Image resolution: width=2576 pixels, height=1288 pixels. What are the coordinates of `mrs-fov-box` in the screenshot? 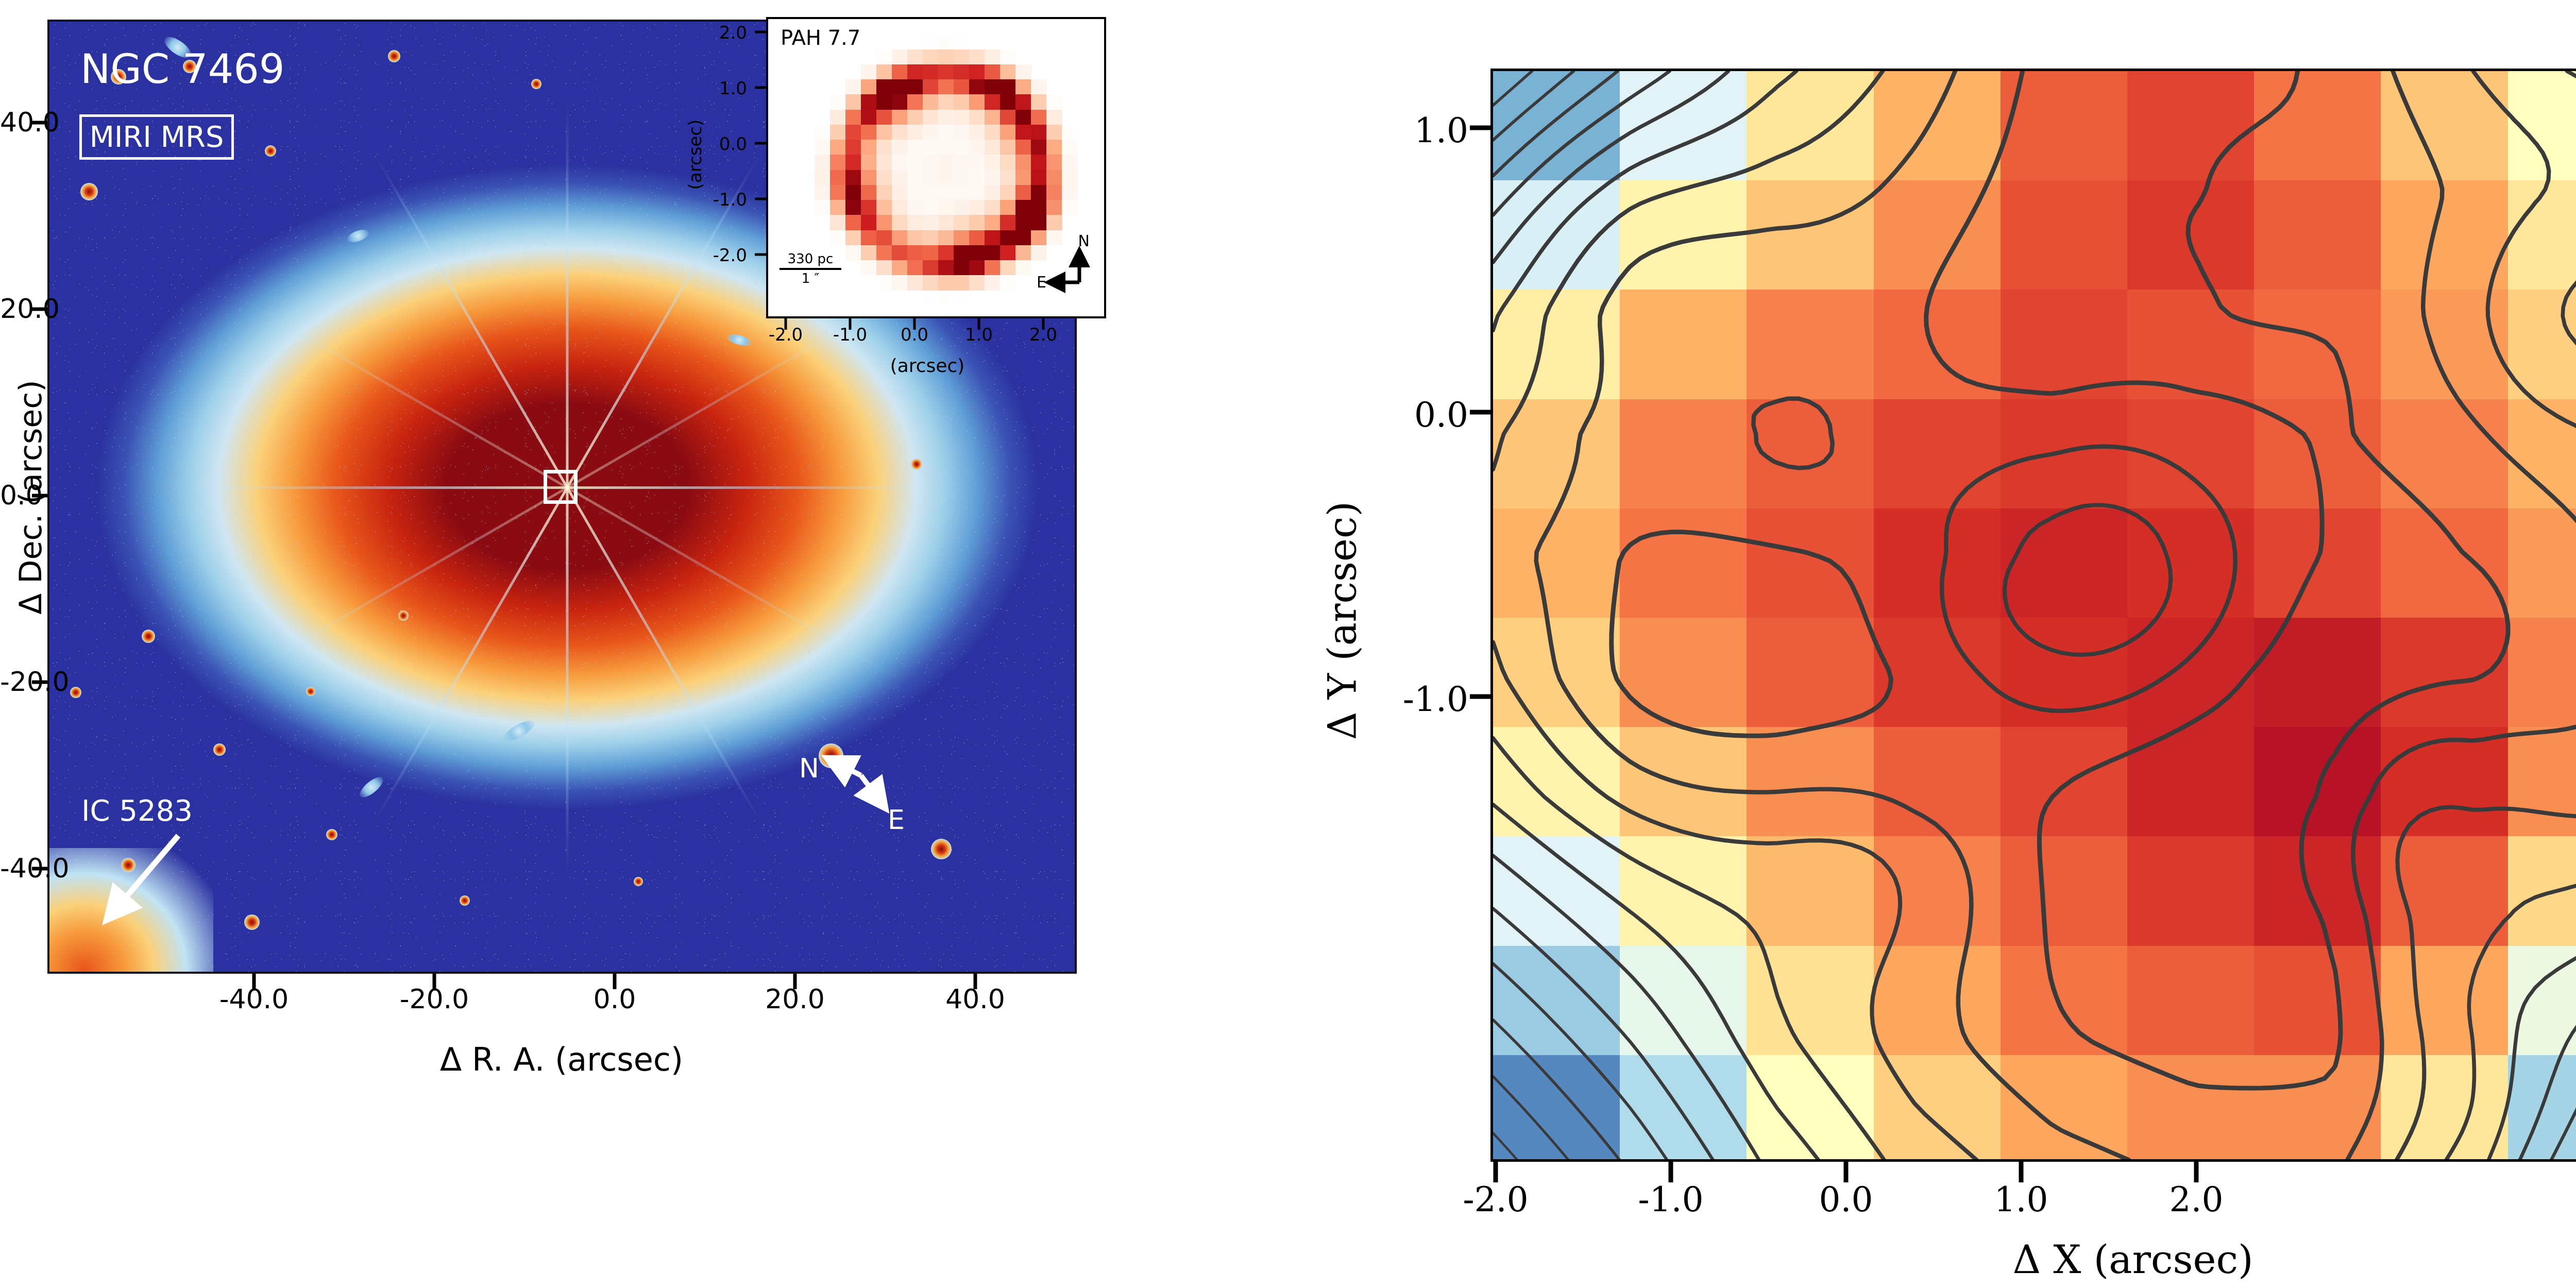 It's located at (561, 487).